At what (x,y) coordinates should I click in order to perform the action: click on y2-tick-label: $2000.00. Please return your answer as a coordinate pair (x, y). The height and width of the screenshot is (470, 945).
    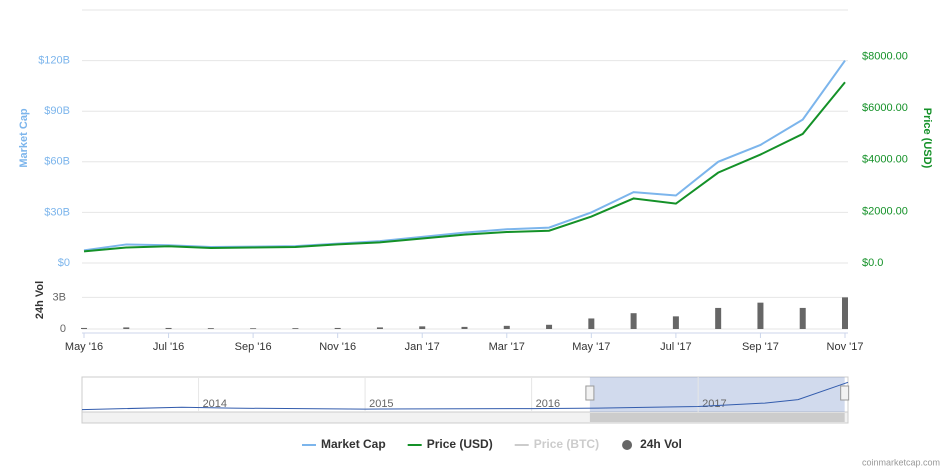
    Looking at the image, I should click on (885, 211).